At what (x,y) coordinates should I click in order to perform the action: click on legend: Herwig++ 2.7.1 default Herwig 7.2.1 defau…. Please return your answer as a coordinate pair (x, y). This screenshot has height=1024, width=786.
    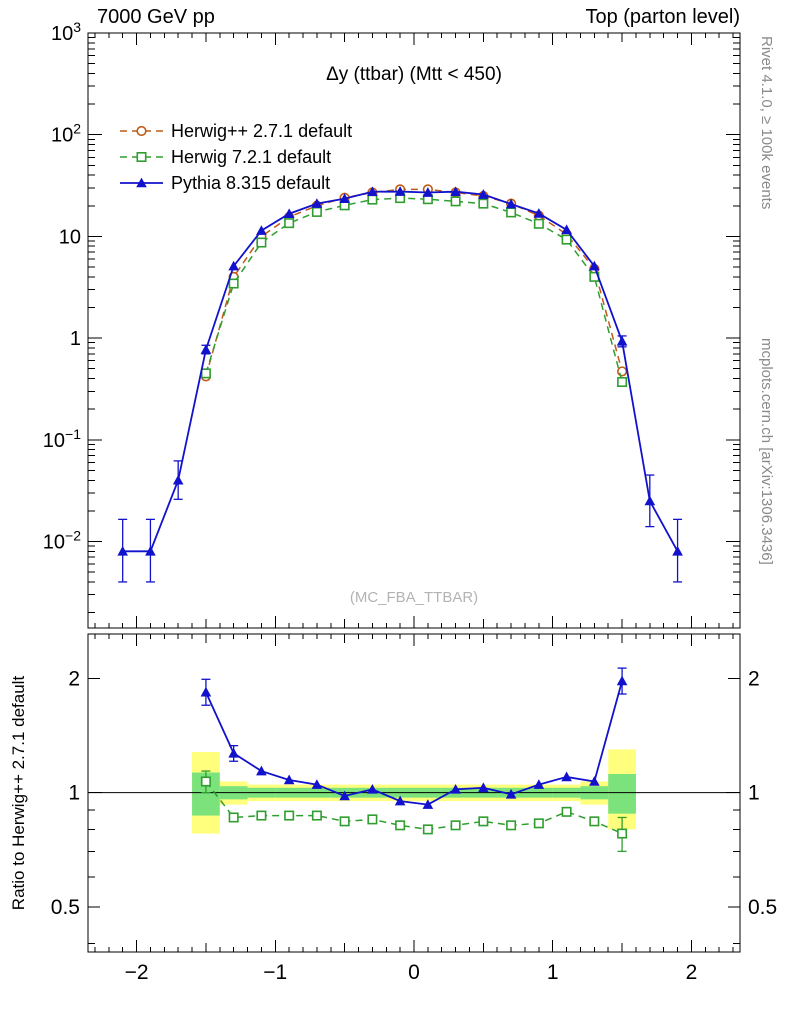
    Looking at the image, I should click on (236, 157).